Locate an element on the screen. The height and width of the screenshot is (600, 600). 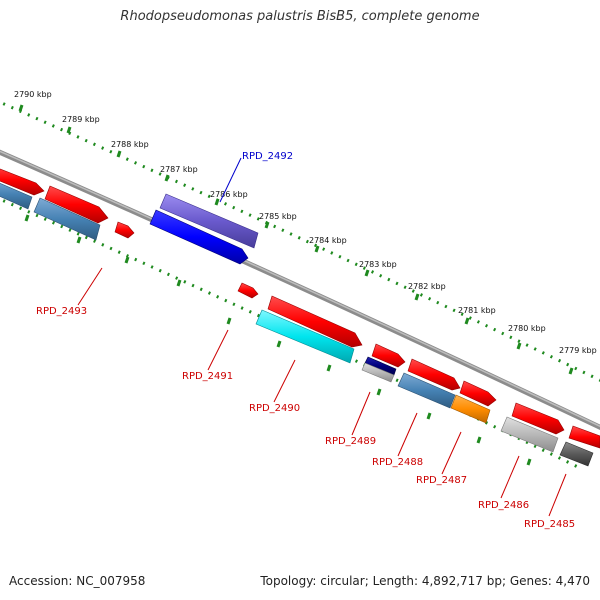
cds-red-far-right is located at coordinates (584, 437).